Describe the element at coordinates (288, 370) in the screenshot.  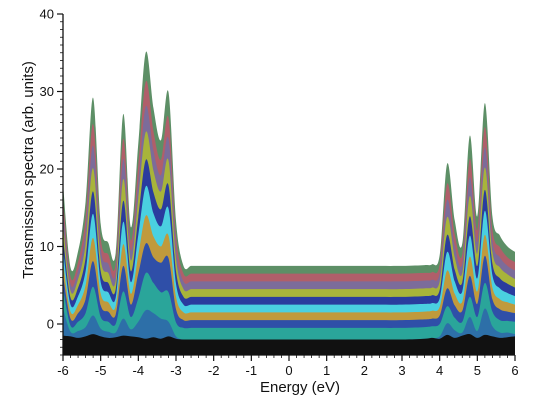
I see `x-tick-label: 0` at that location.